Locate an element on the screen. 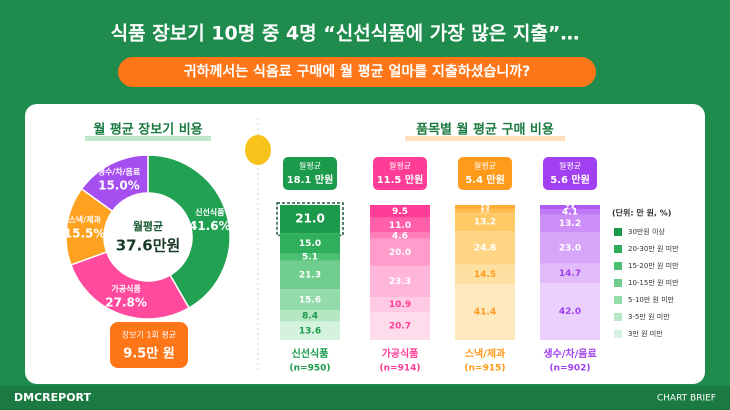 This screenshot has height=410, width=730. segment-label: 8.4 is located at coordinates (310, 316).